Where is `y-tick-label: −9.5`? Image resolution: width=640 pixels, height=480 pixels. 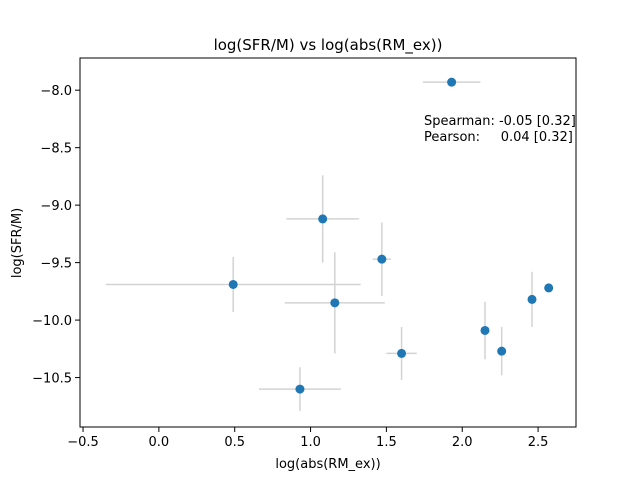 y-tick-label: −9.5 is located at coordinates (56, 264).